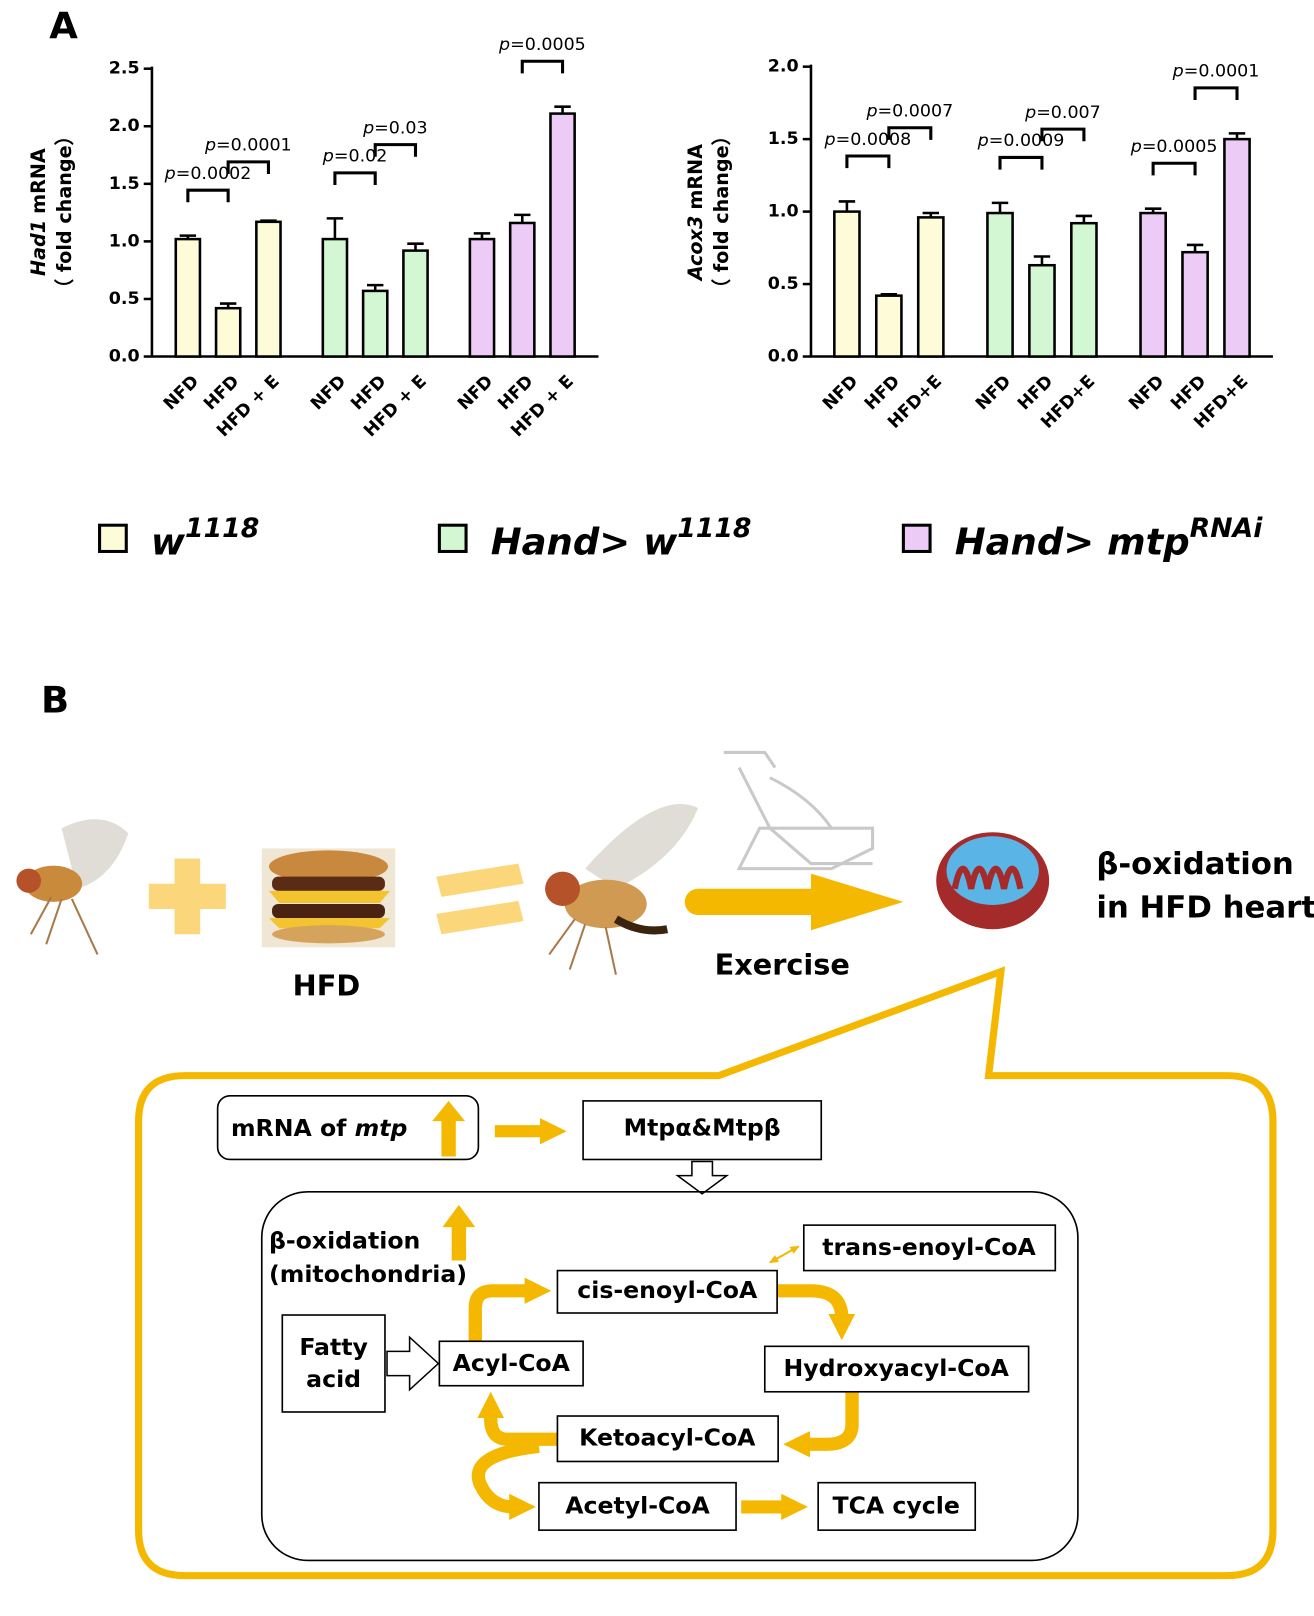 Image resolution: width=1314 pixels, height=1616 pixels. What do you see at coordinates (1072, 541) in the screenshot?
I see `text: Hand> mtp` at bounding box center [1072, 541].